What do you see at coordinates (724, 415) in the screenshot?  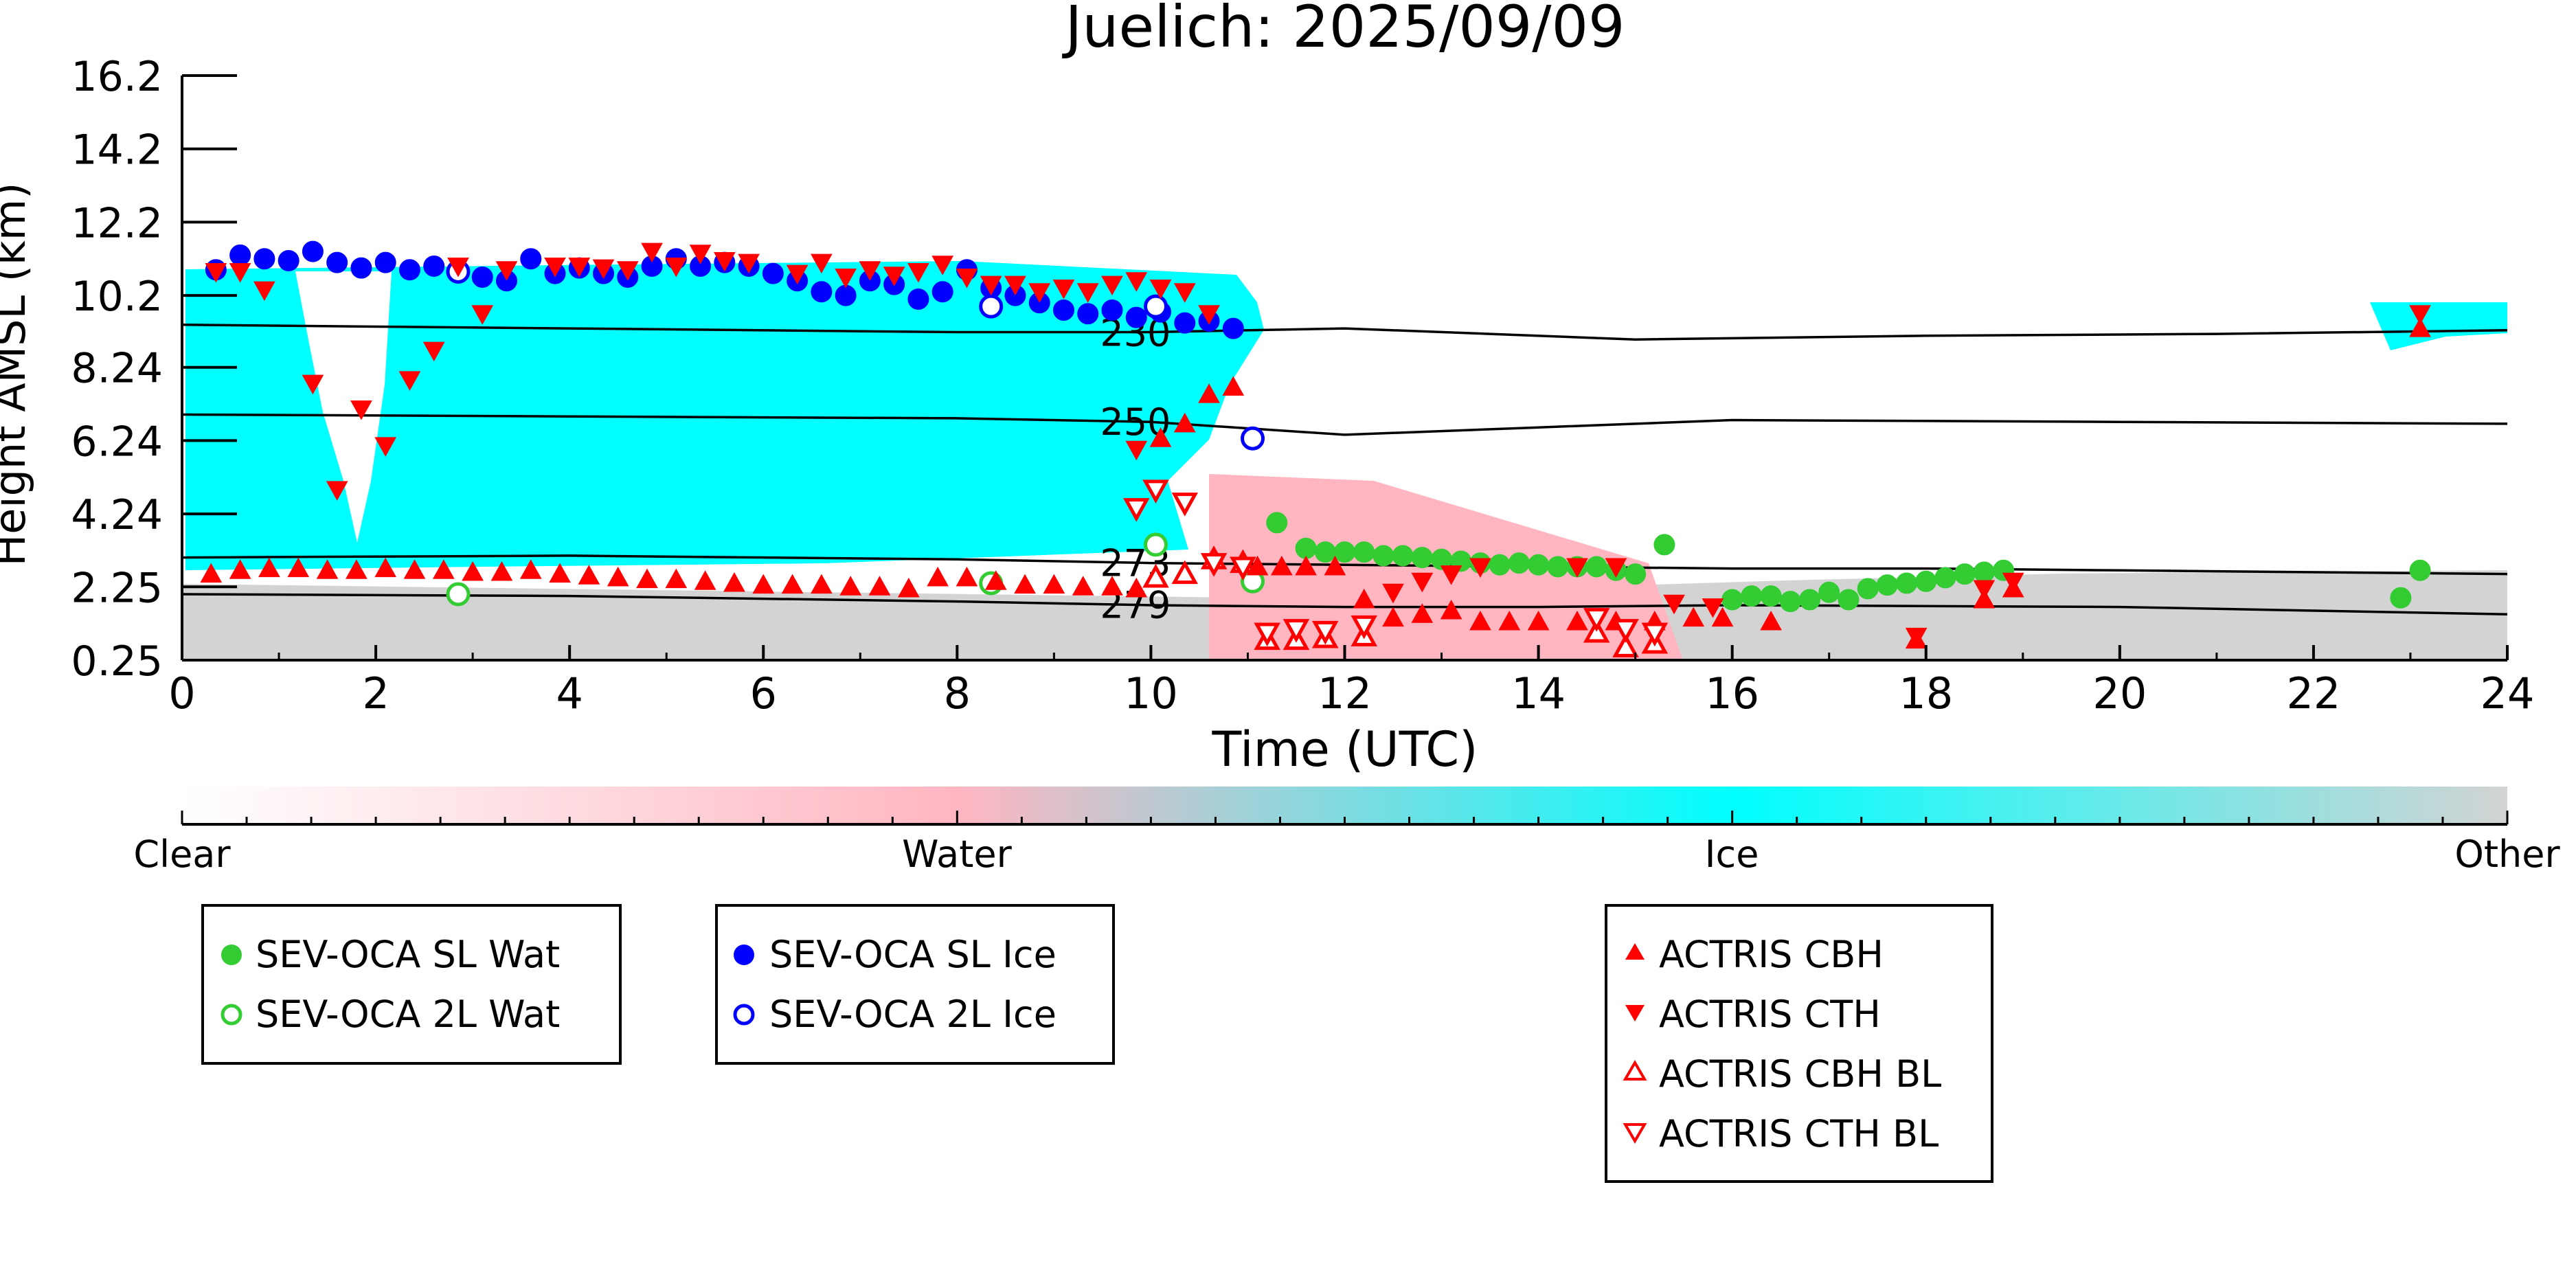 I see `ice-region` at bounding box center [724, 415].